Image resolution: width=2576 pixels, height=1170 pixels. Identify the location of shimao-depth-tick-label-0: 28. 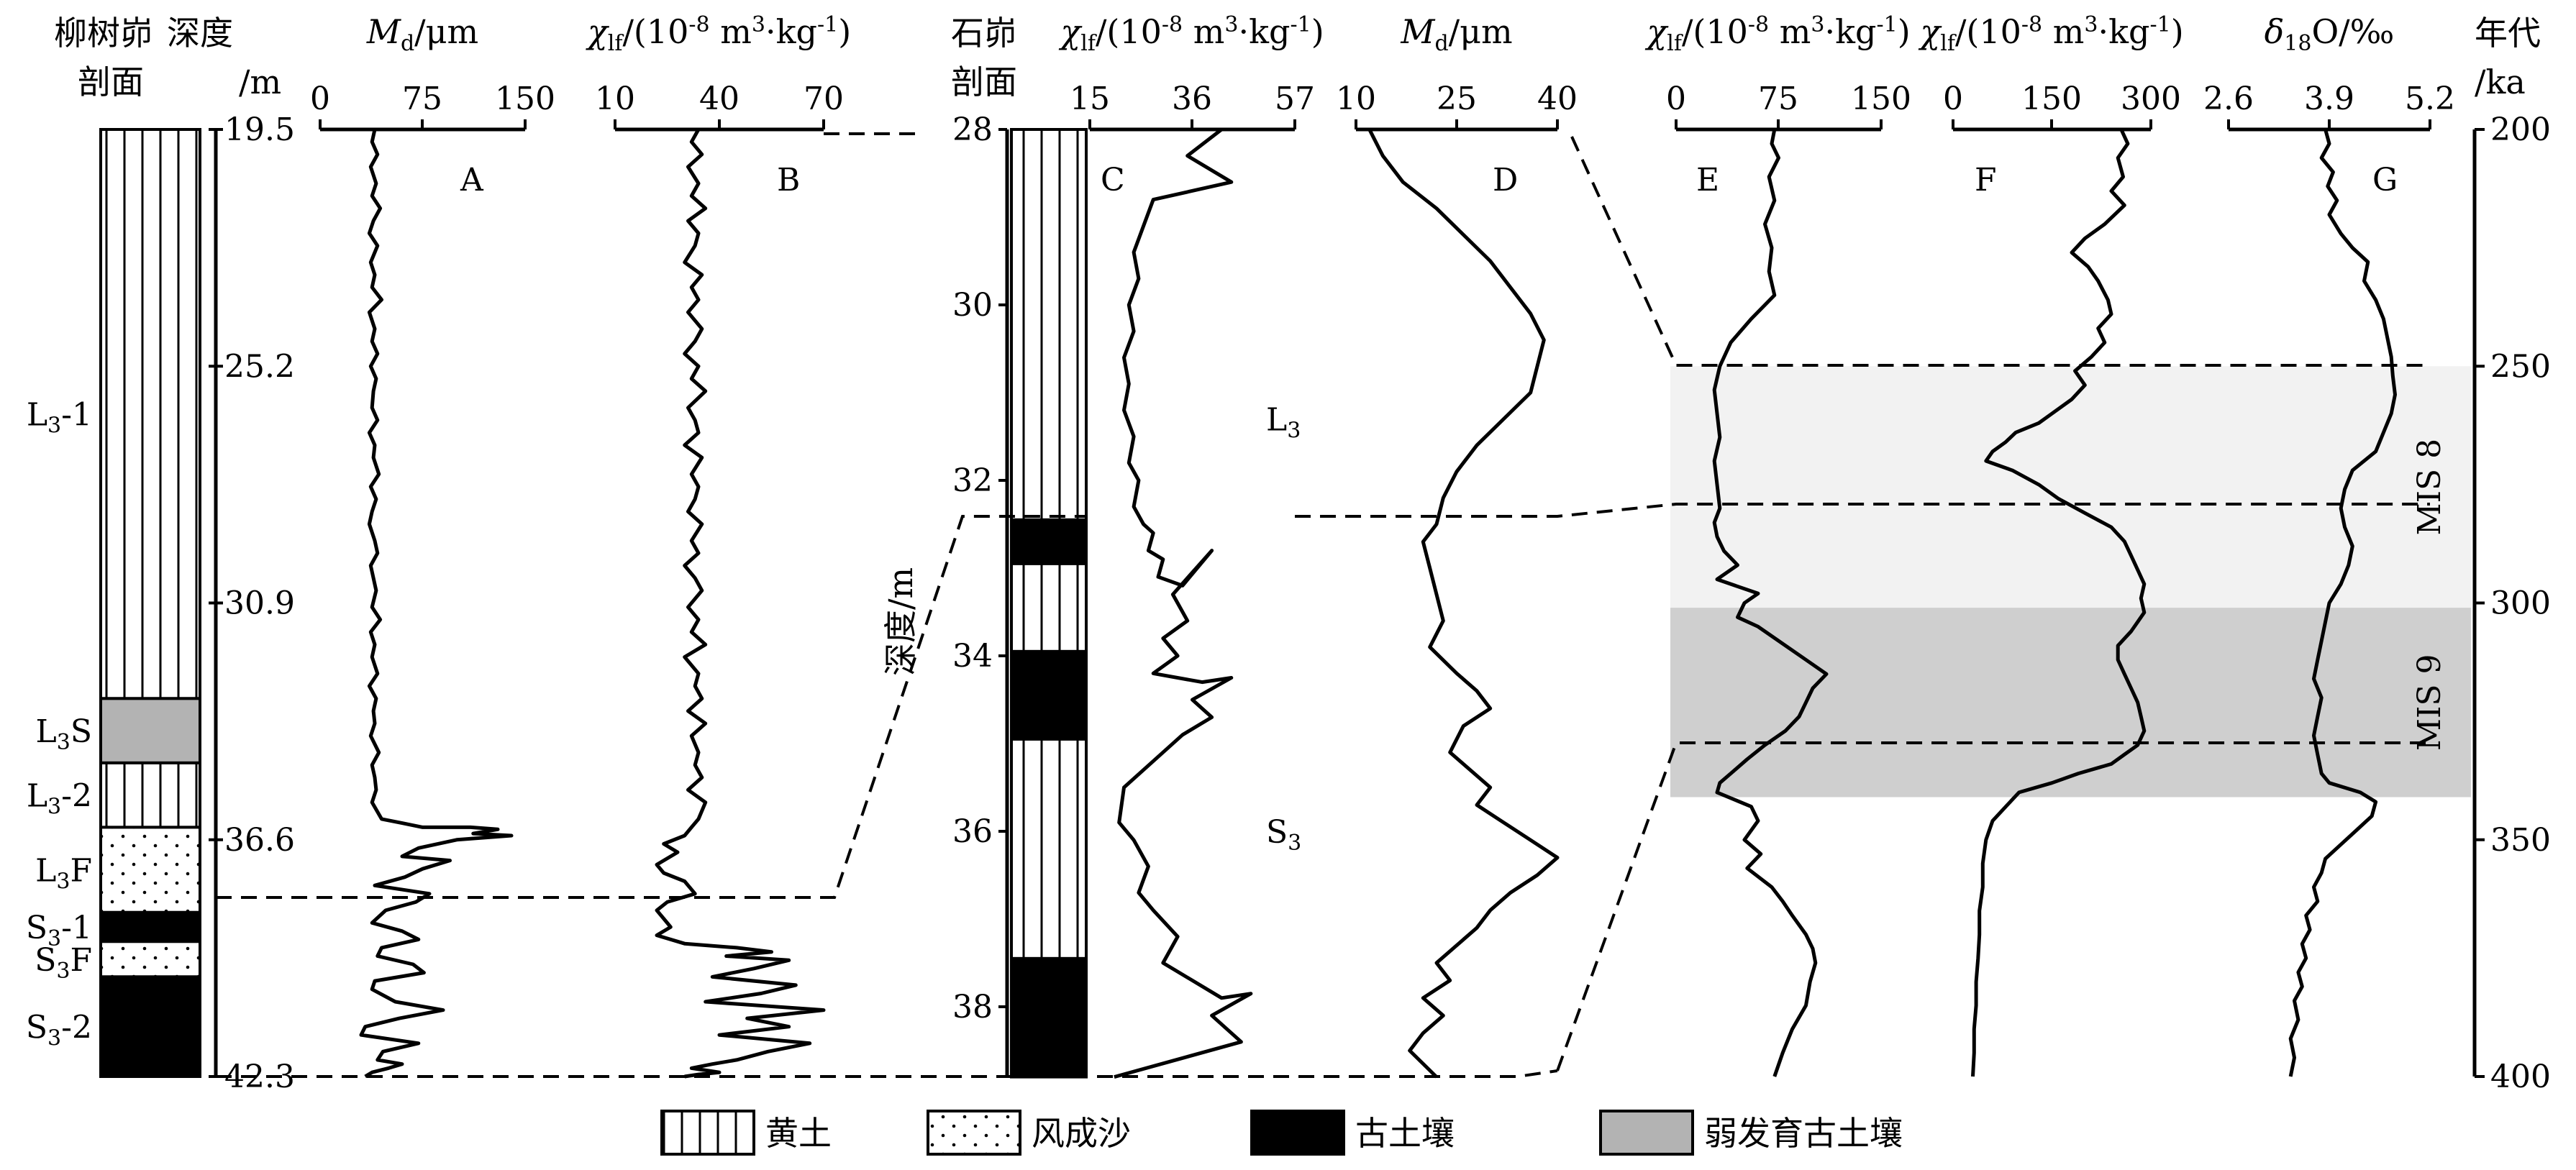
(973, 129).